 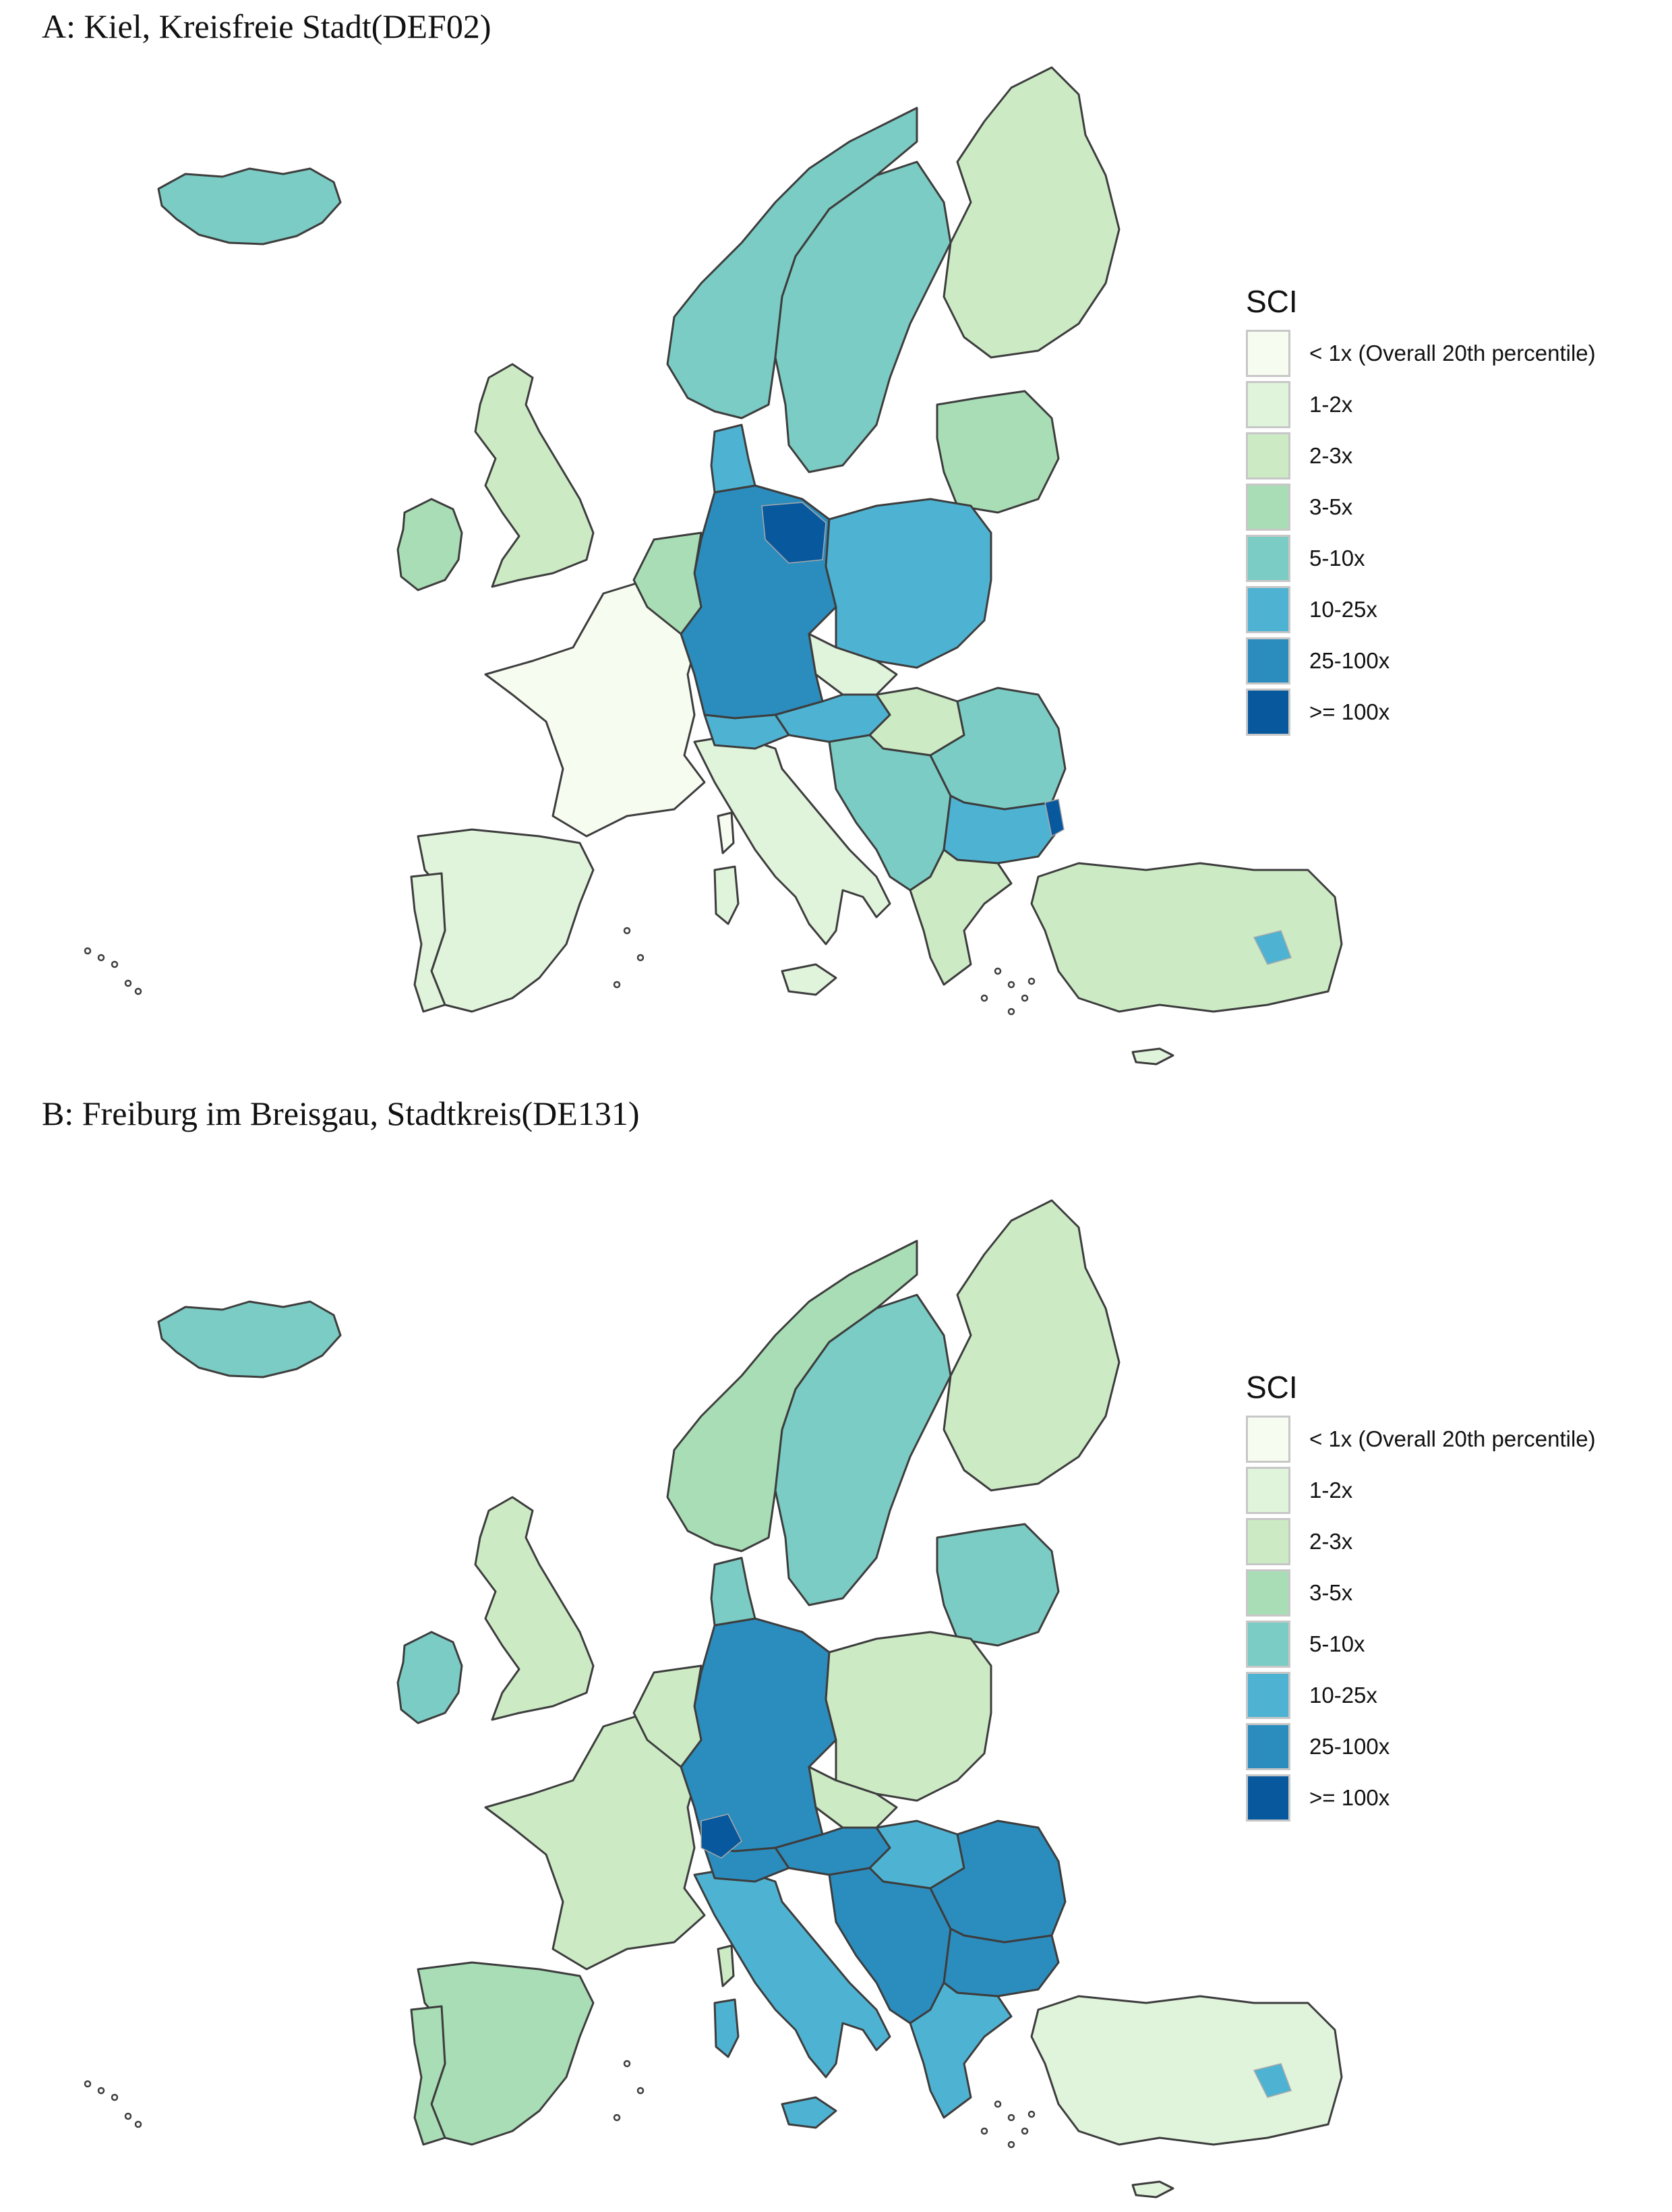 What do you see at coordinates (794, 533) in the screenshot?
I see `hotspot-northeast-germany` at bounding box center [794, 533].